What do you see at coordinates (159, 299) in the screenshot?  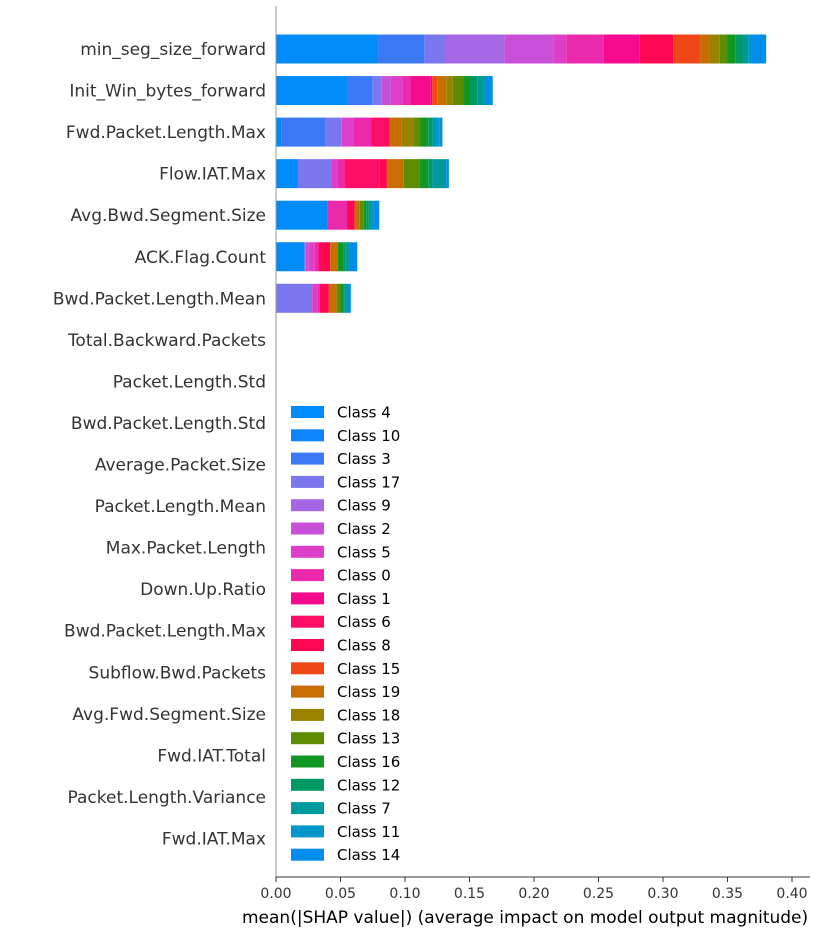 I see `y-tick-label: Bwd.Packet.Length.Mean` at bounding box center [159, 299].